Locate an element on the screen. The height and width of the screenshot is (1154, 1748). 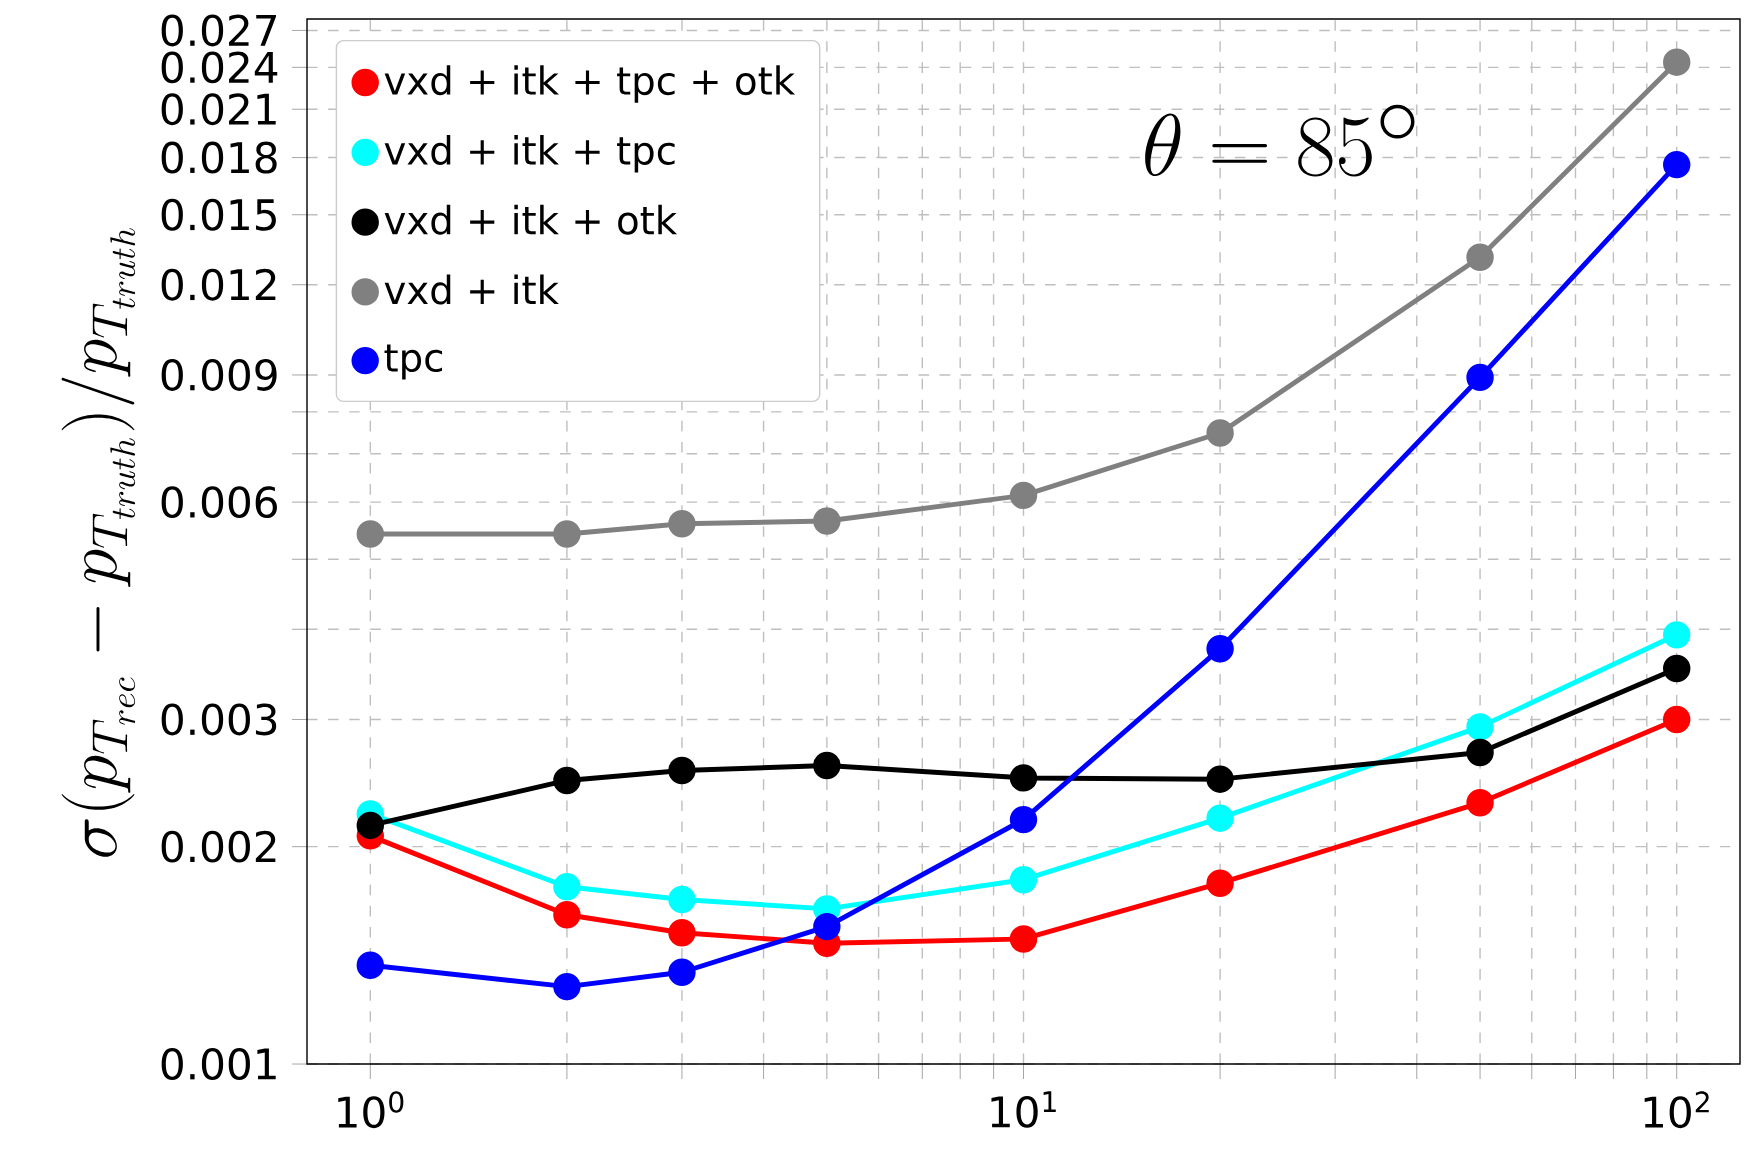
x-tick-label: 10$^{1}$ is located at coordinates (1023, 1109).